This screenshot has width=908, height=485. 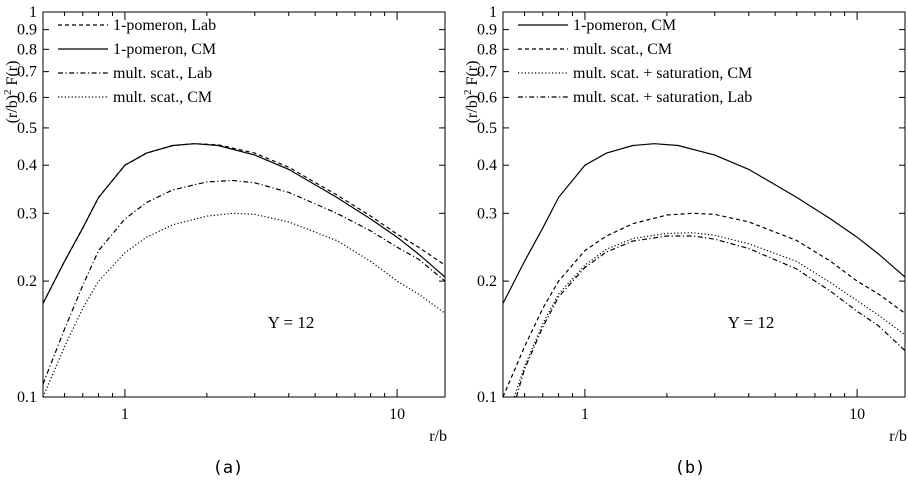 What do you see at coordinates (164, 25) in the screenshot?
I see `legend-entry: 1-pomeron, Lab` at bounding box center [164, 25].